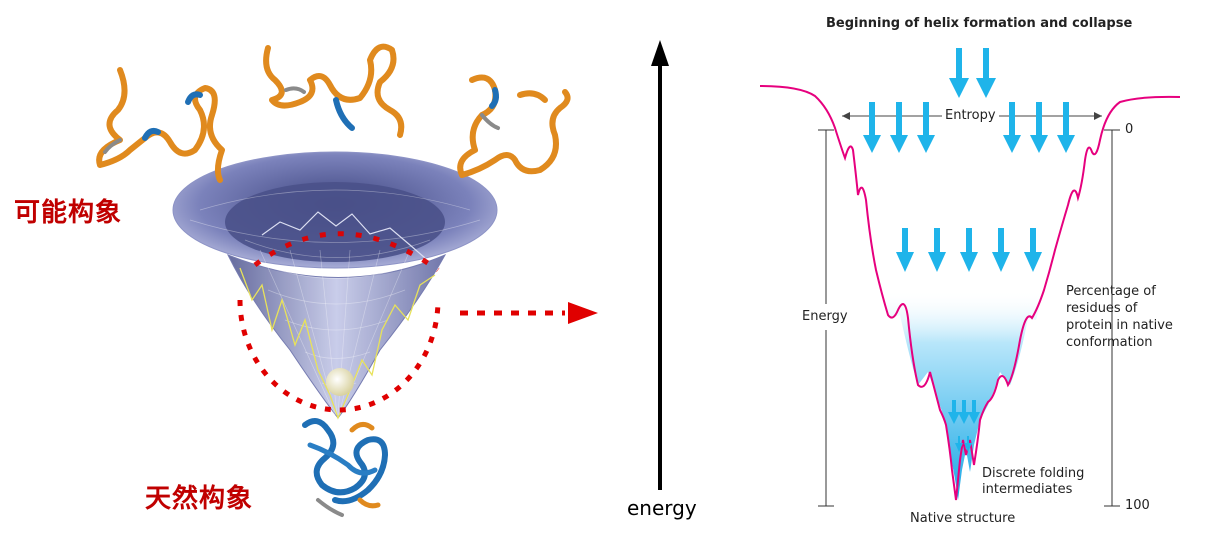  What do you see at coordinates (969, 250) in the screenshot?
I see `folding-arrows` at bounding box center [969, 250].